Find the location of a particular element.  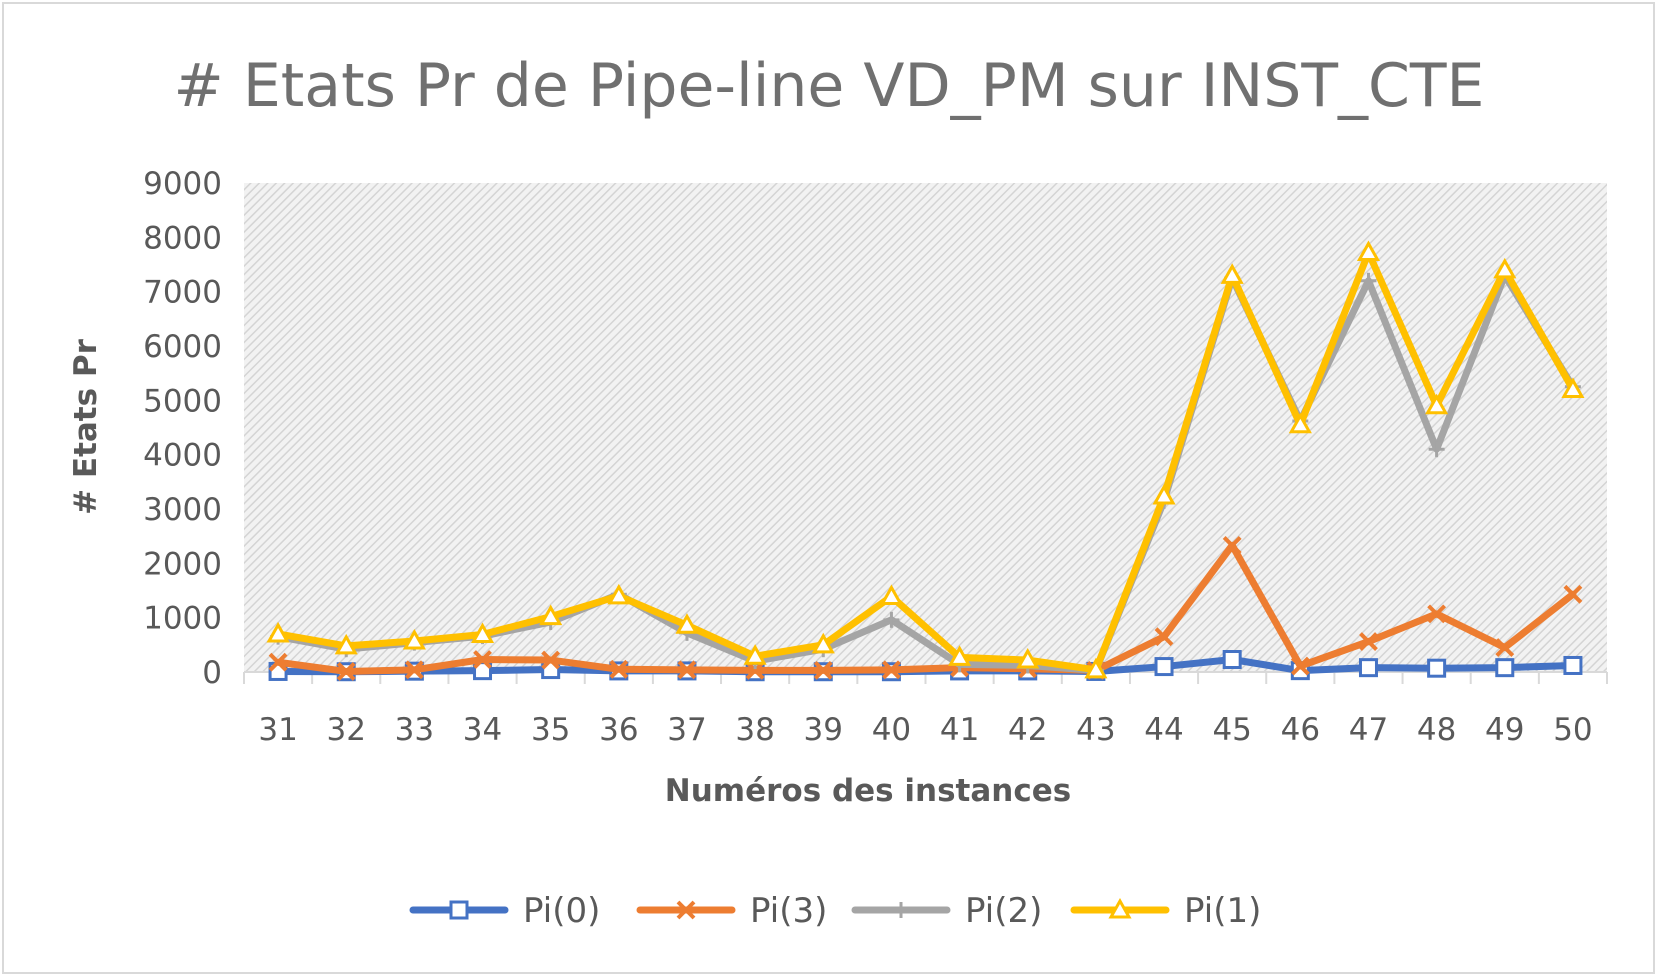

y-tick-label: 6000 is located at coordinates (182, 347).